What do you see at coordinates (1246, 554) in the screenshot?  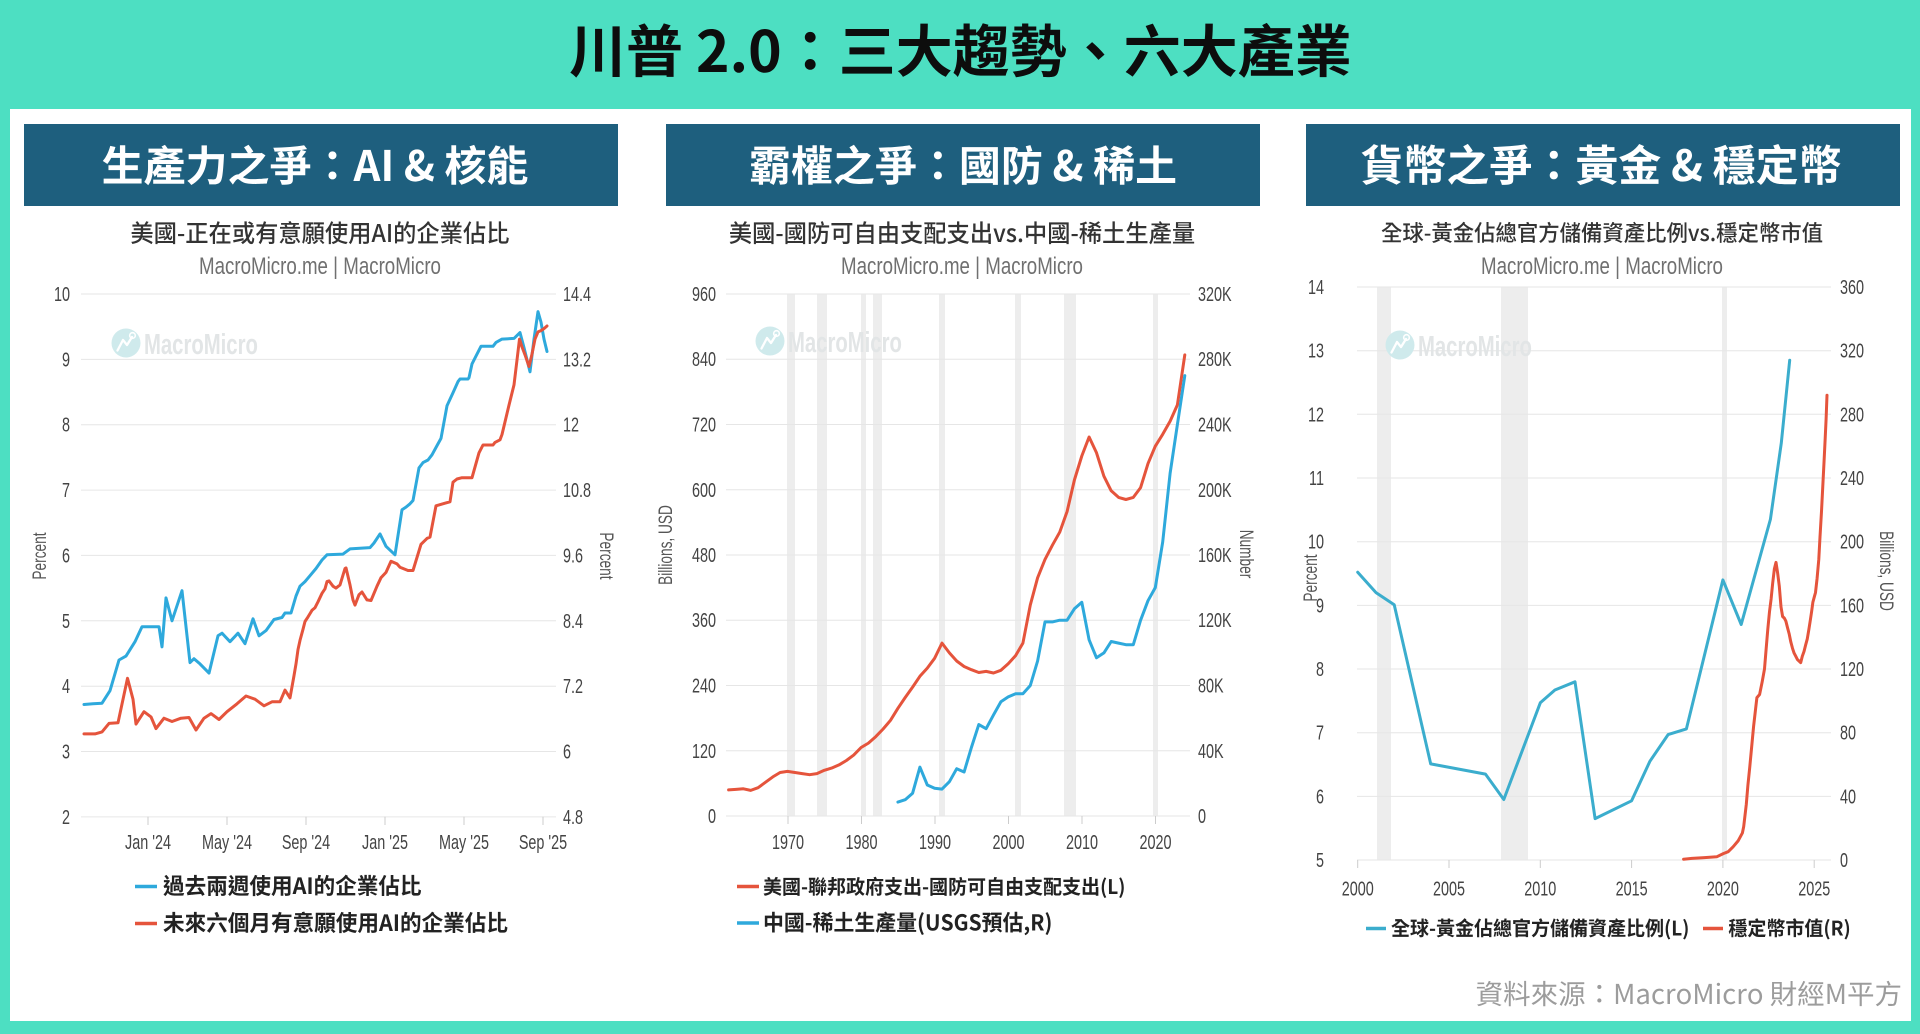 I see `svg-text: Number` at bounding box center [1246, 554].